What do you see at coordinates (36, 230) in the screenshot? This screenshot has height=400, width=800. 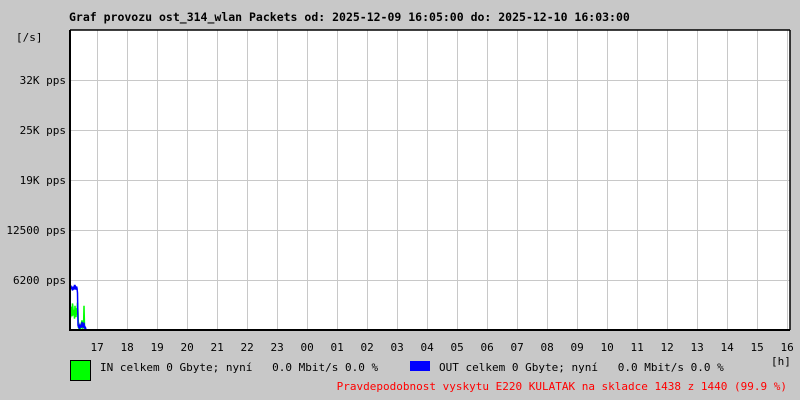 I see `y-tick-label: 12500 pps` at bounding box center [36, 230].